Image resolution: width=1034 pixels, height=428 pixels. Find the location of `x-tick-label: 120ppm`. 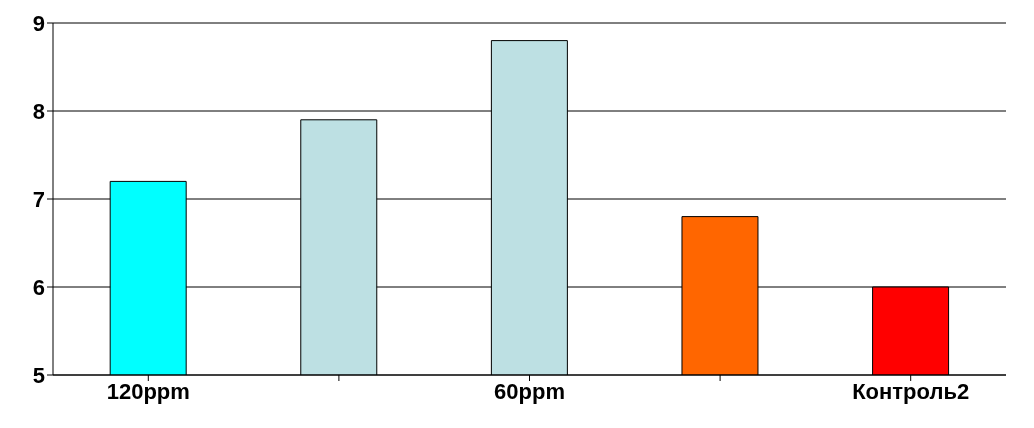

x-tick-label: 120ppm is located at coordinates (148, 391).